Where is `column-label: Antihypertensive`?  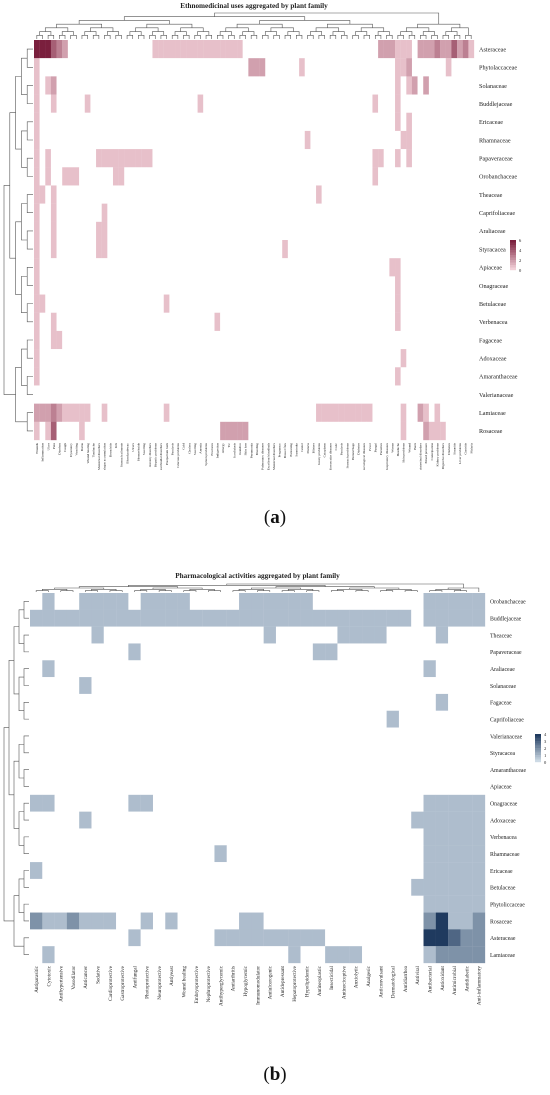
column-label: Antihypertensive is located at coordinates (62, 983).